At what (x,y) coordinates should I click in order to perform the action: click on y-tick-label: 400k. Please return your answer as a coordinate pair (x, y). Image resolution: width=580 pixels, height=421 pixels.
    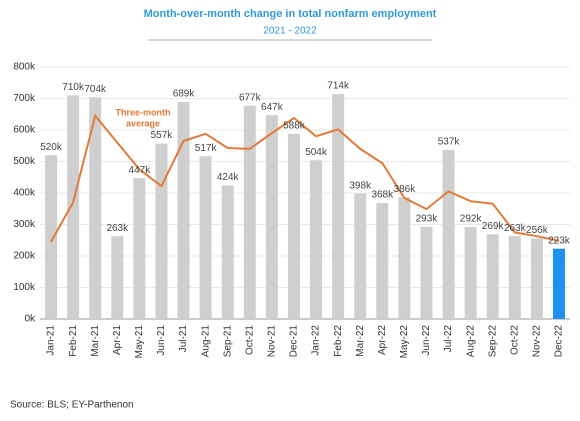
    Looking at the image, I should click on (24, 193).